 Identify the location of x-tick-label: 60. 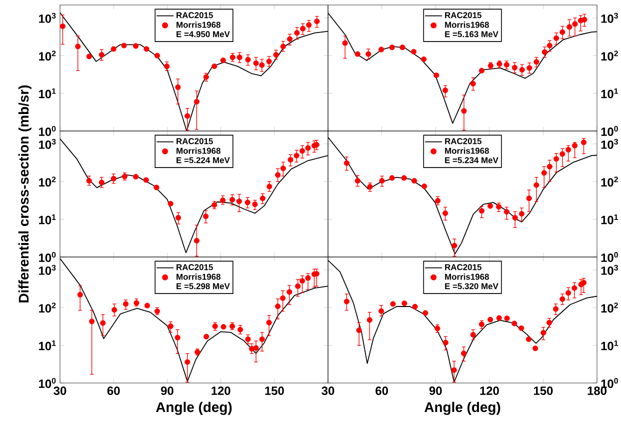
(382, 390).